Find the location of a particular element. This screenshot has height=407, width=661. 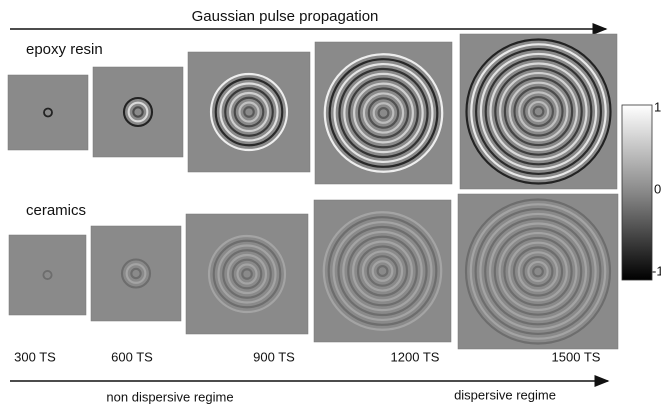

time-label: 1500 TS is located at coordinates (576, 356).